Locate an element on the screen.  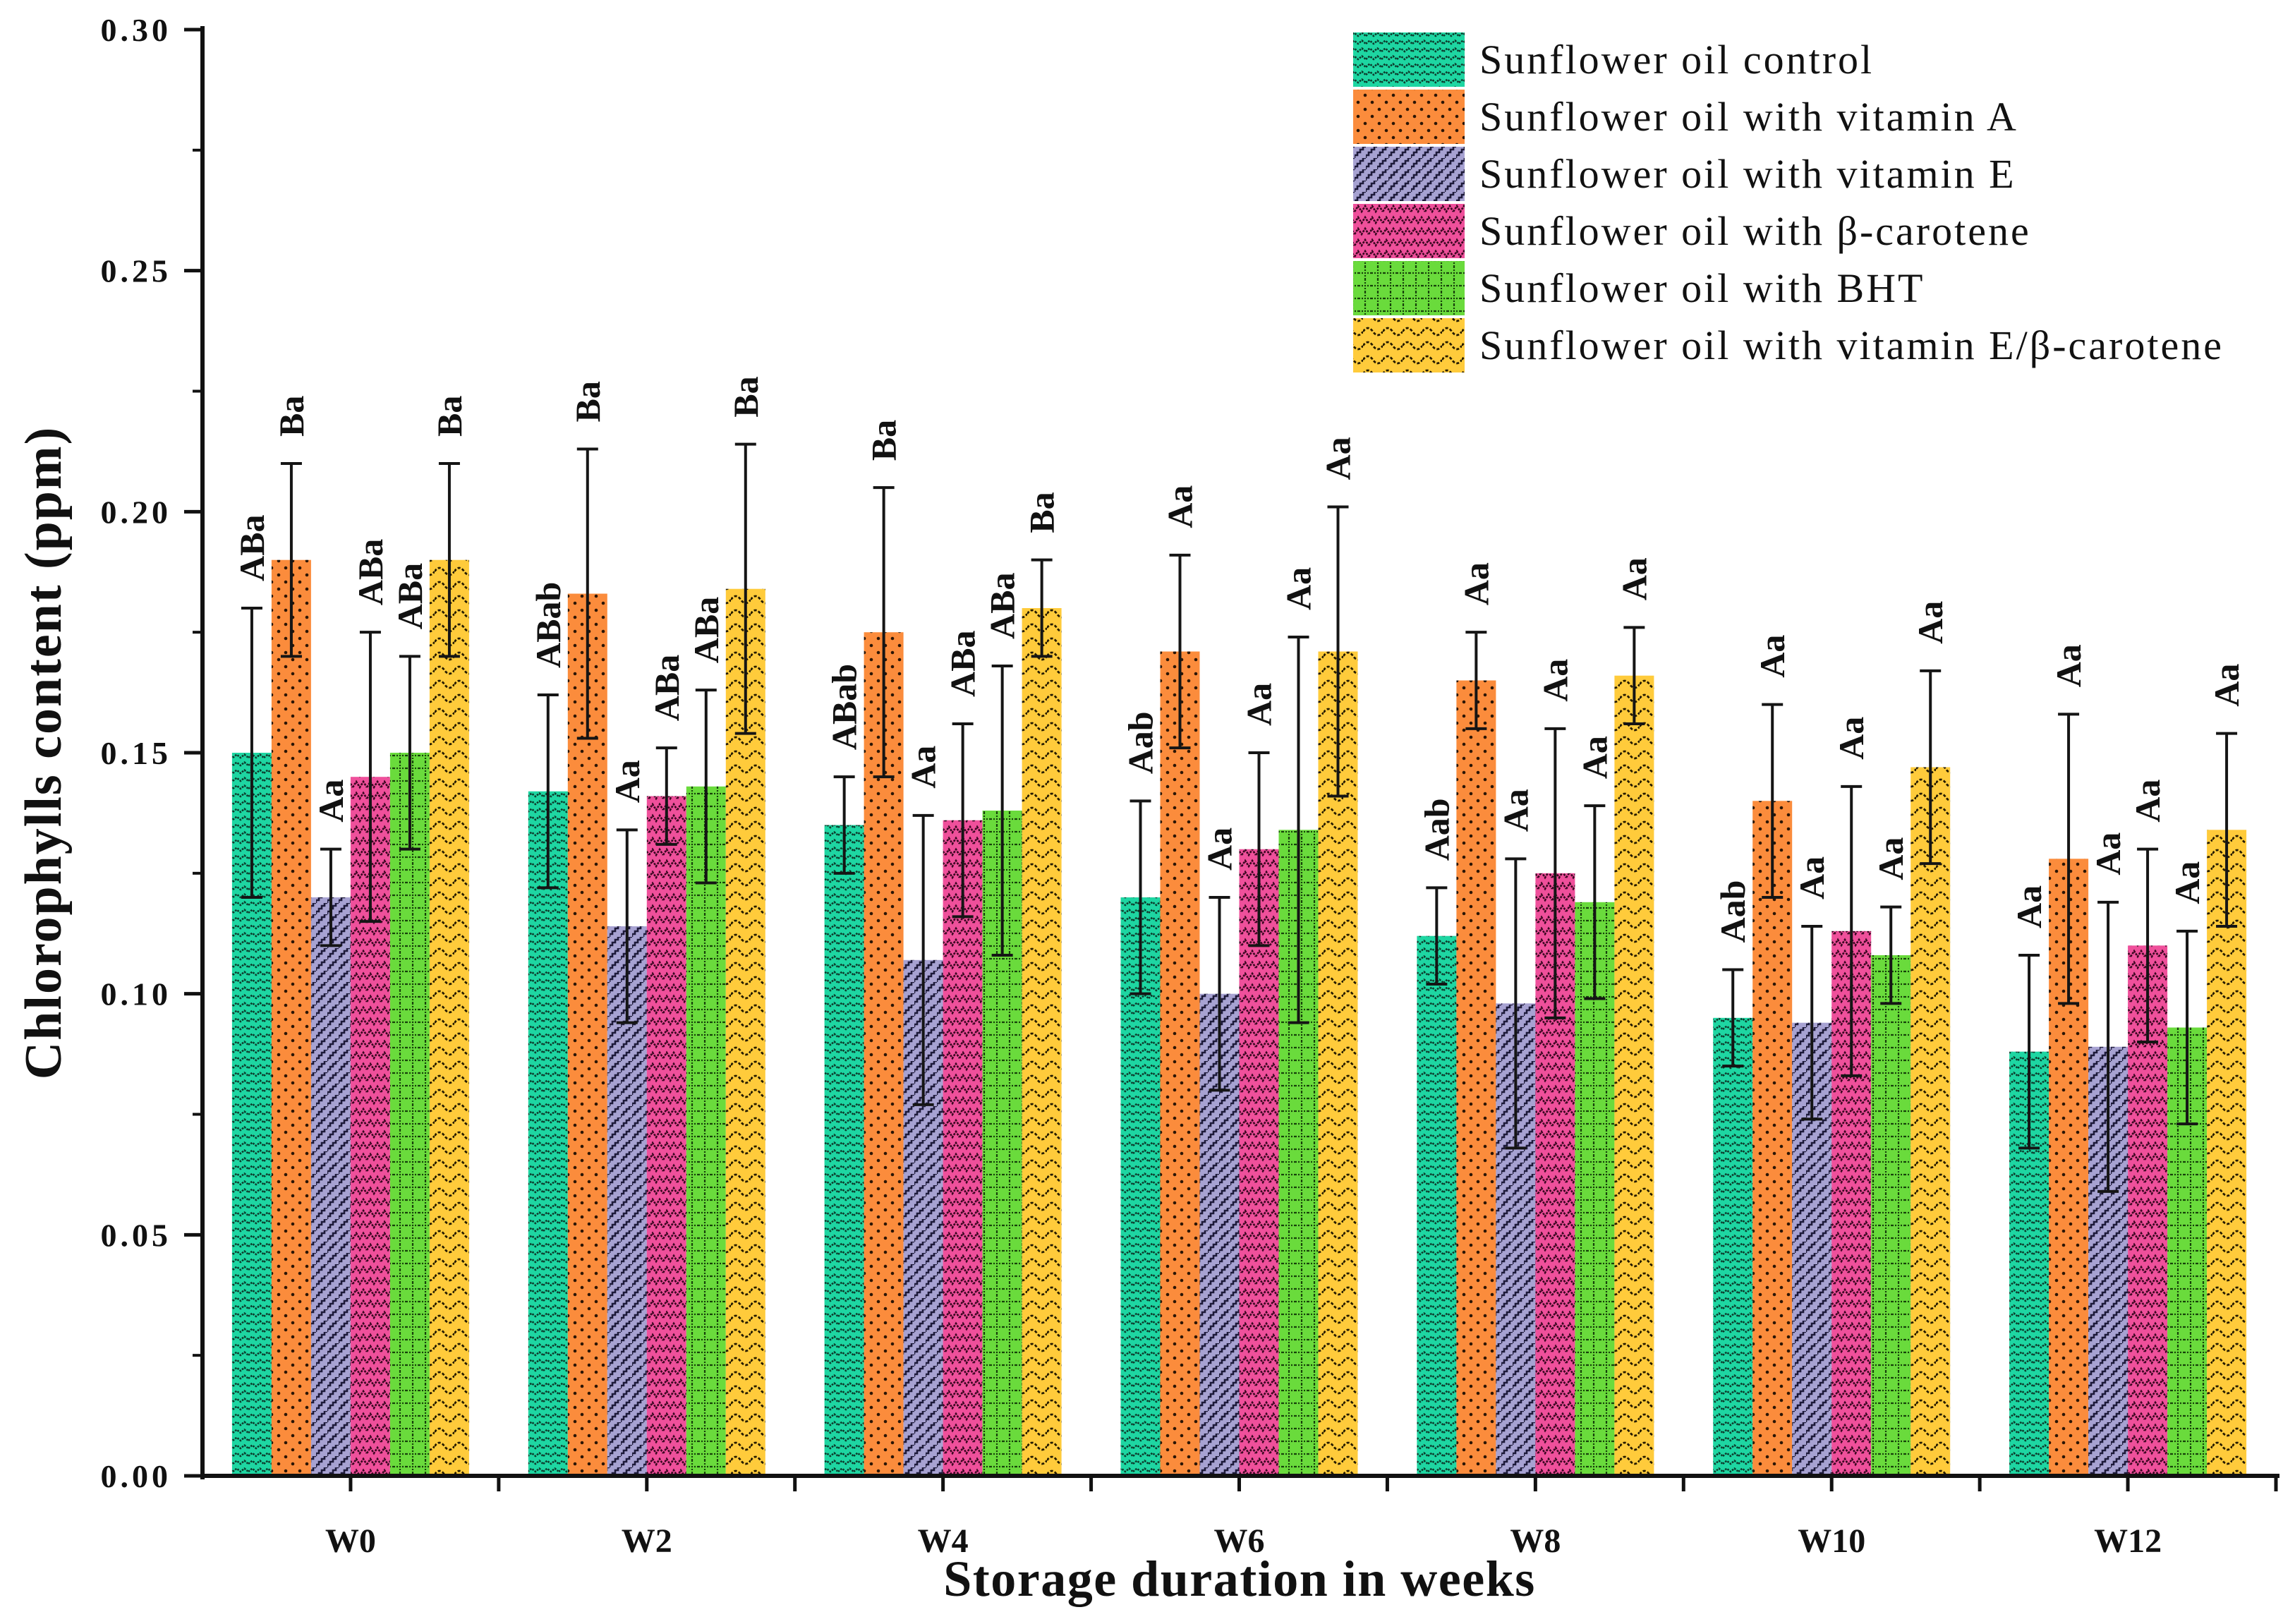
significance-label-w4-series-2: Ba is located at coordinates (884, 441).